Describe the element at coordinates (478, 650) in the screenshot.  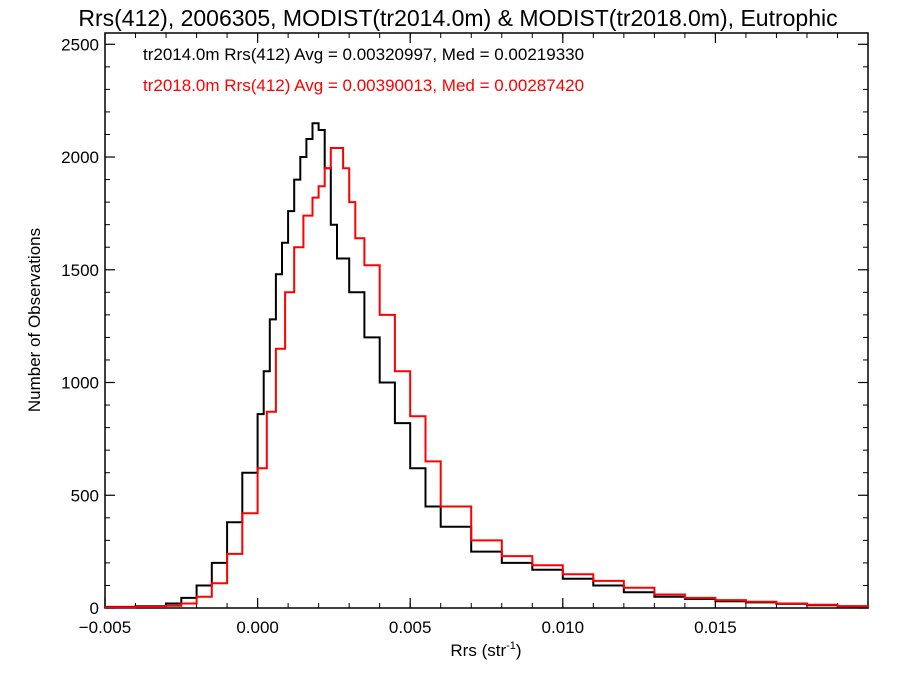
I see `x-axis-label-text: Rrs (str` at that location.